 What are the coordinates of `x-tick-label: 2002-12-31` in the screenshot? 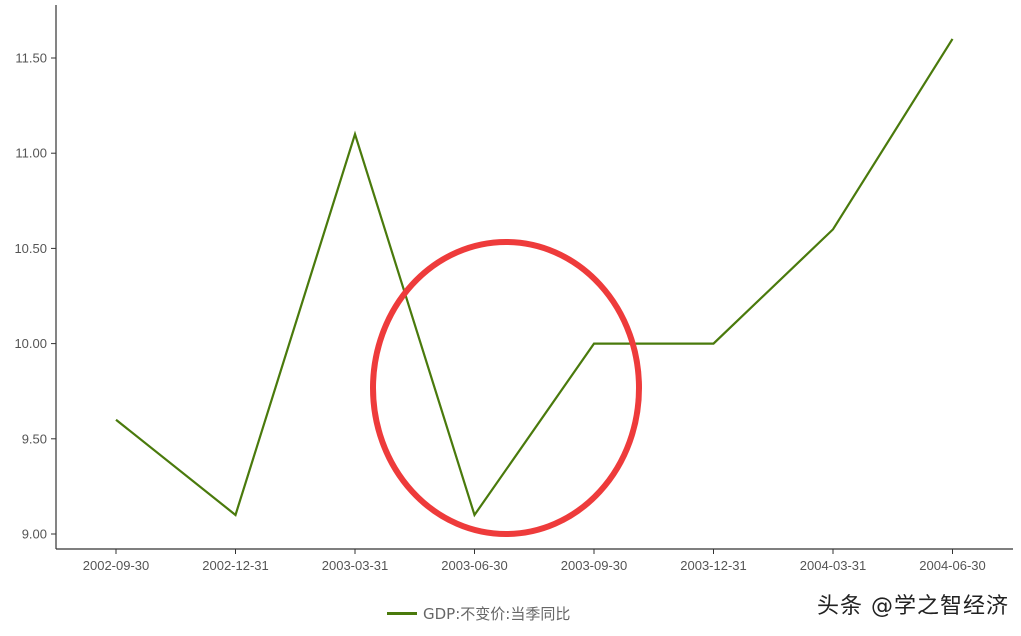 It's located at (235, 565).